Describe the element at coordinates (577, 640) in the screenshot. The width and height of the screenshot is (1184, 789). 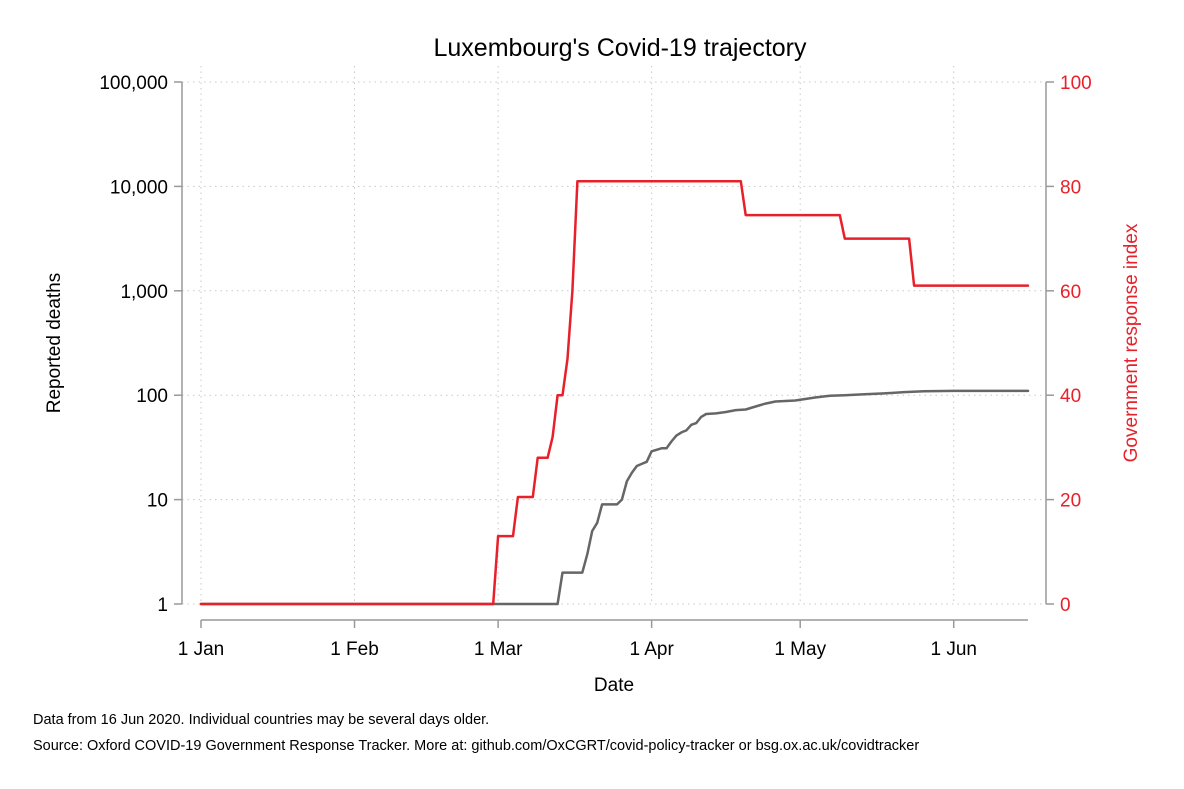
I see `x-axis-ticks: 1 Jan 1 Feb 1 Mar 1 Apr 1 May 1 Jun` at that location.